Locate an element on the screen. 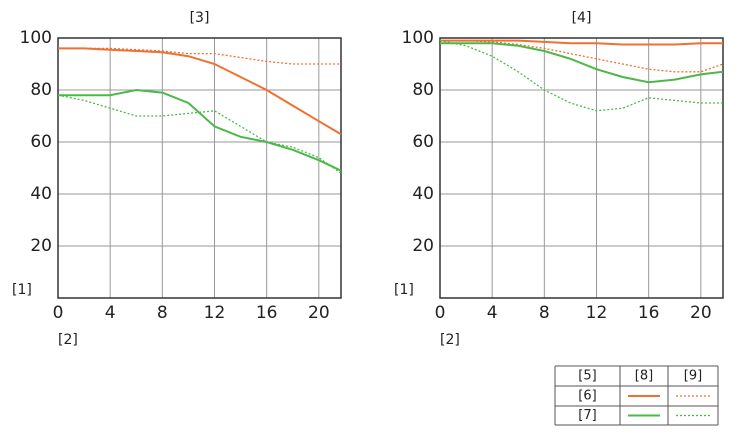 Image resolution: width=752 pixels, height=441 pixels. table-header: [8] is located at coordinates (644, 376).